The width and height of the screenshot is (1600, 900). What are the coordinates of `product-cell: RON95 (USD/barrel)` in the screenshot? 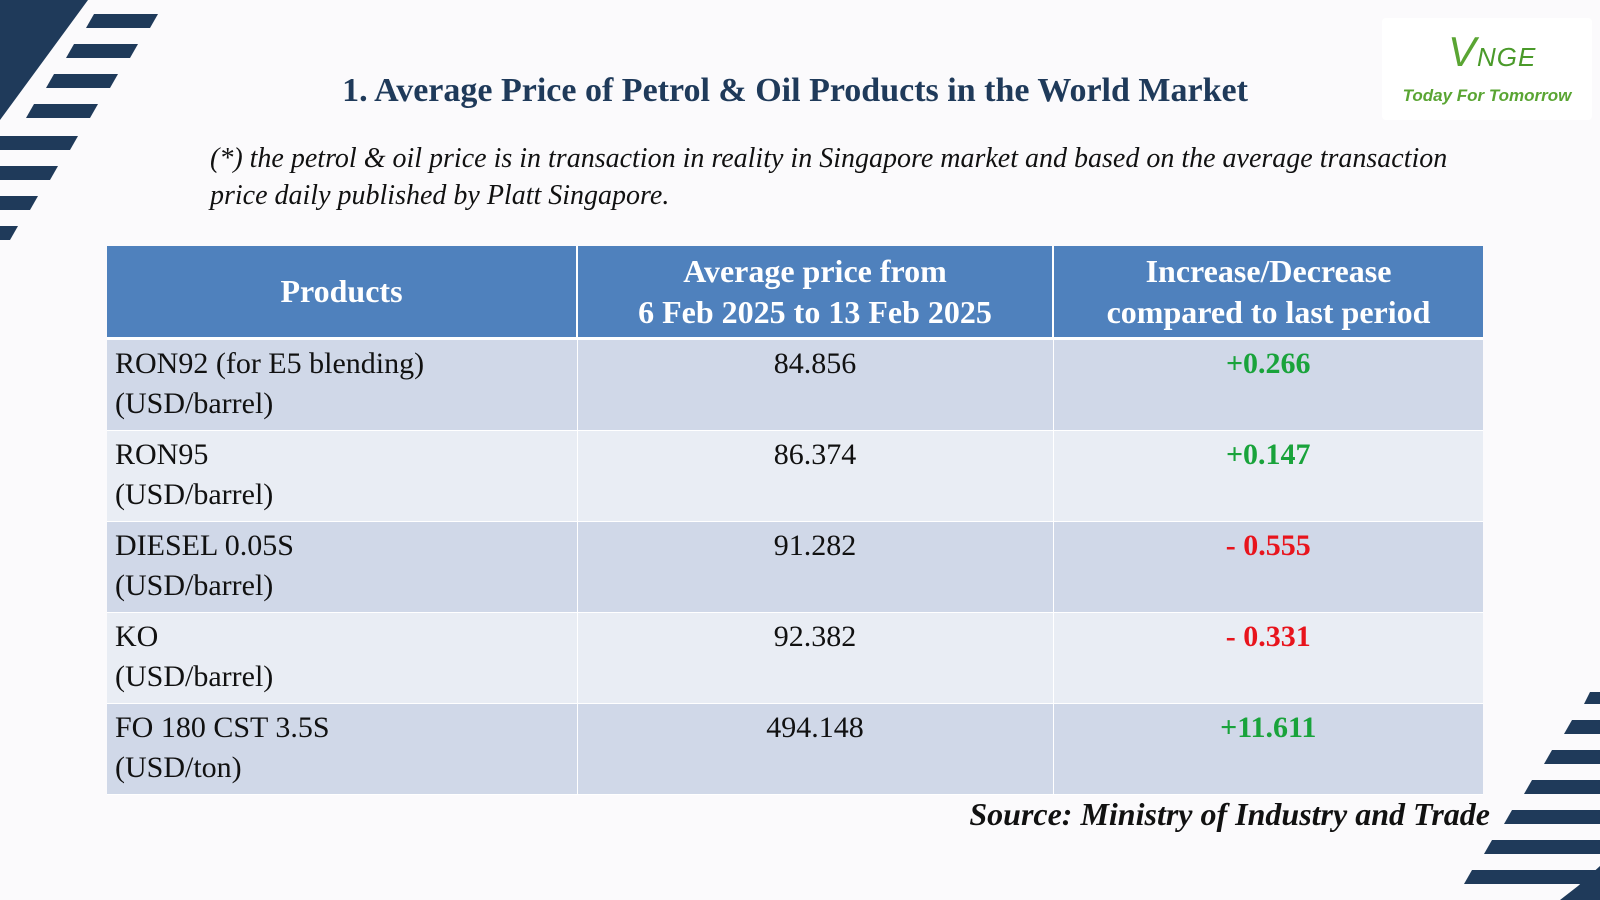 It's located at (342, 476).